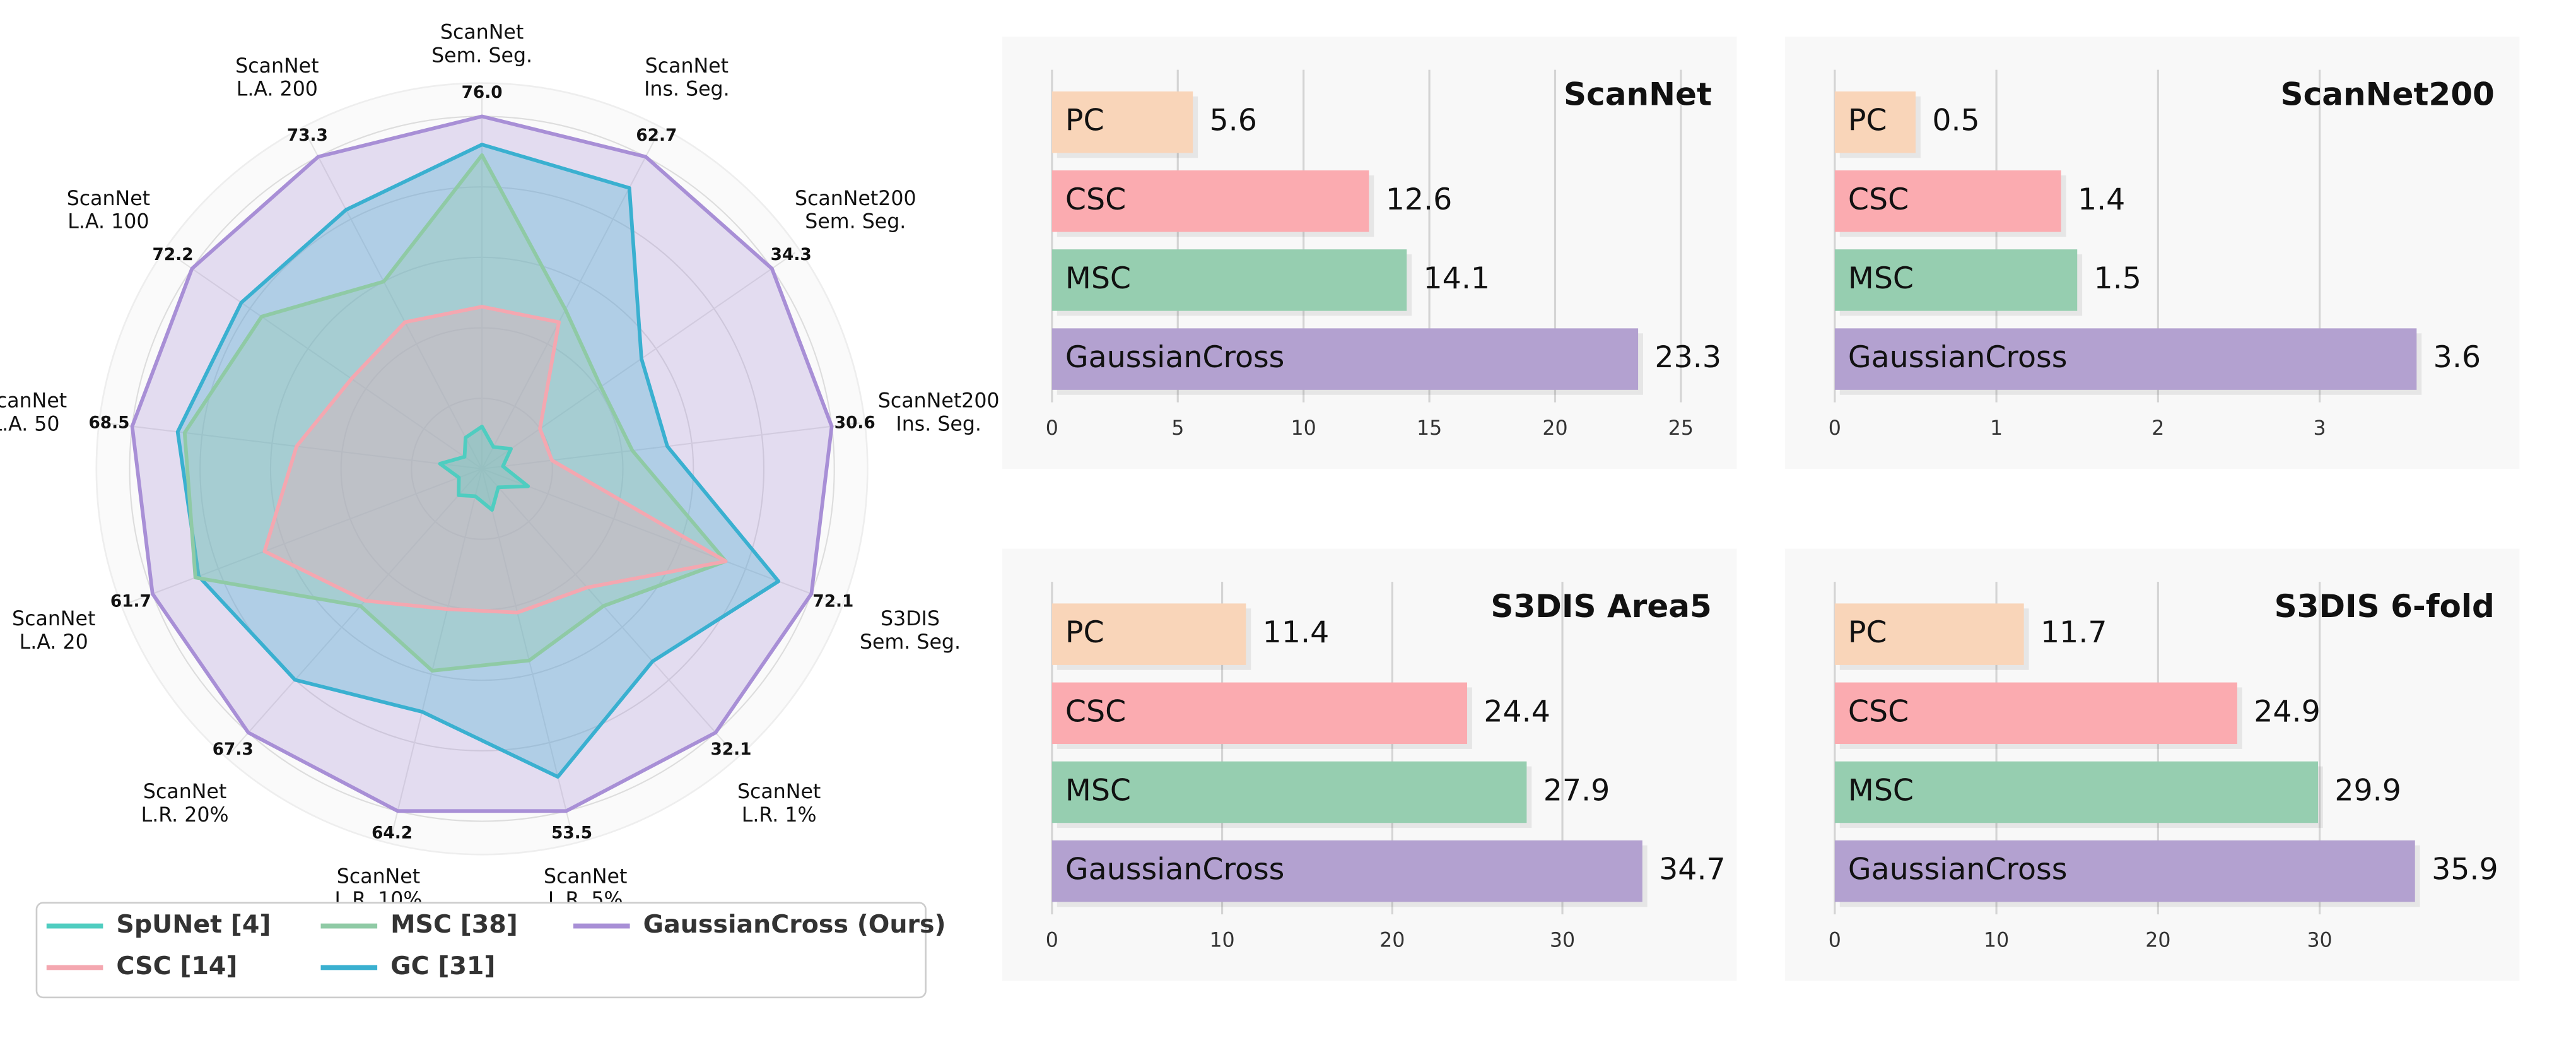 The width and height of the screenshot is (2576, 1055). Describe the element at coordinates (1692, 869) in the screenshot. I see `bar-value-label: 34.7` at that location.